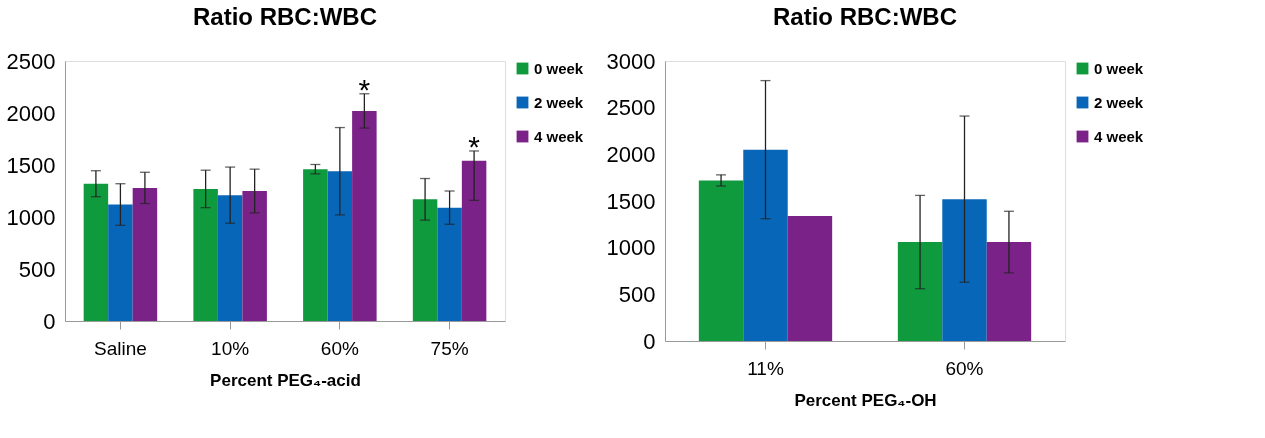 Image resolution: width=1265 pixels, height=438 pixels. What do you see at coordinates (631, 61) in the screenshot?
I see `y-tick-label: 3000` at bounding box center [631, 61].